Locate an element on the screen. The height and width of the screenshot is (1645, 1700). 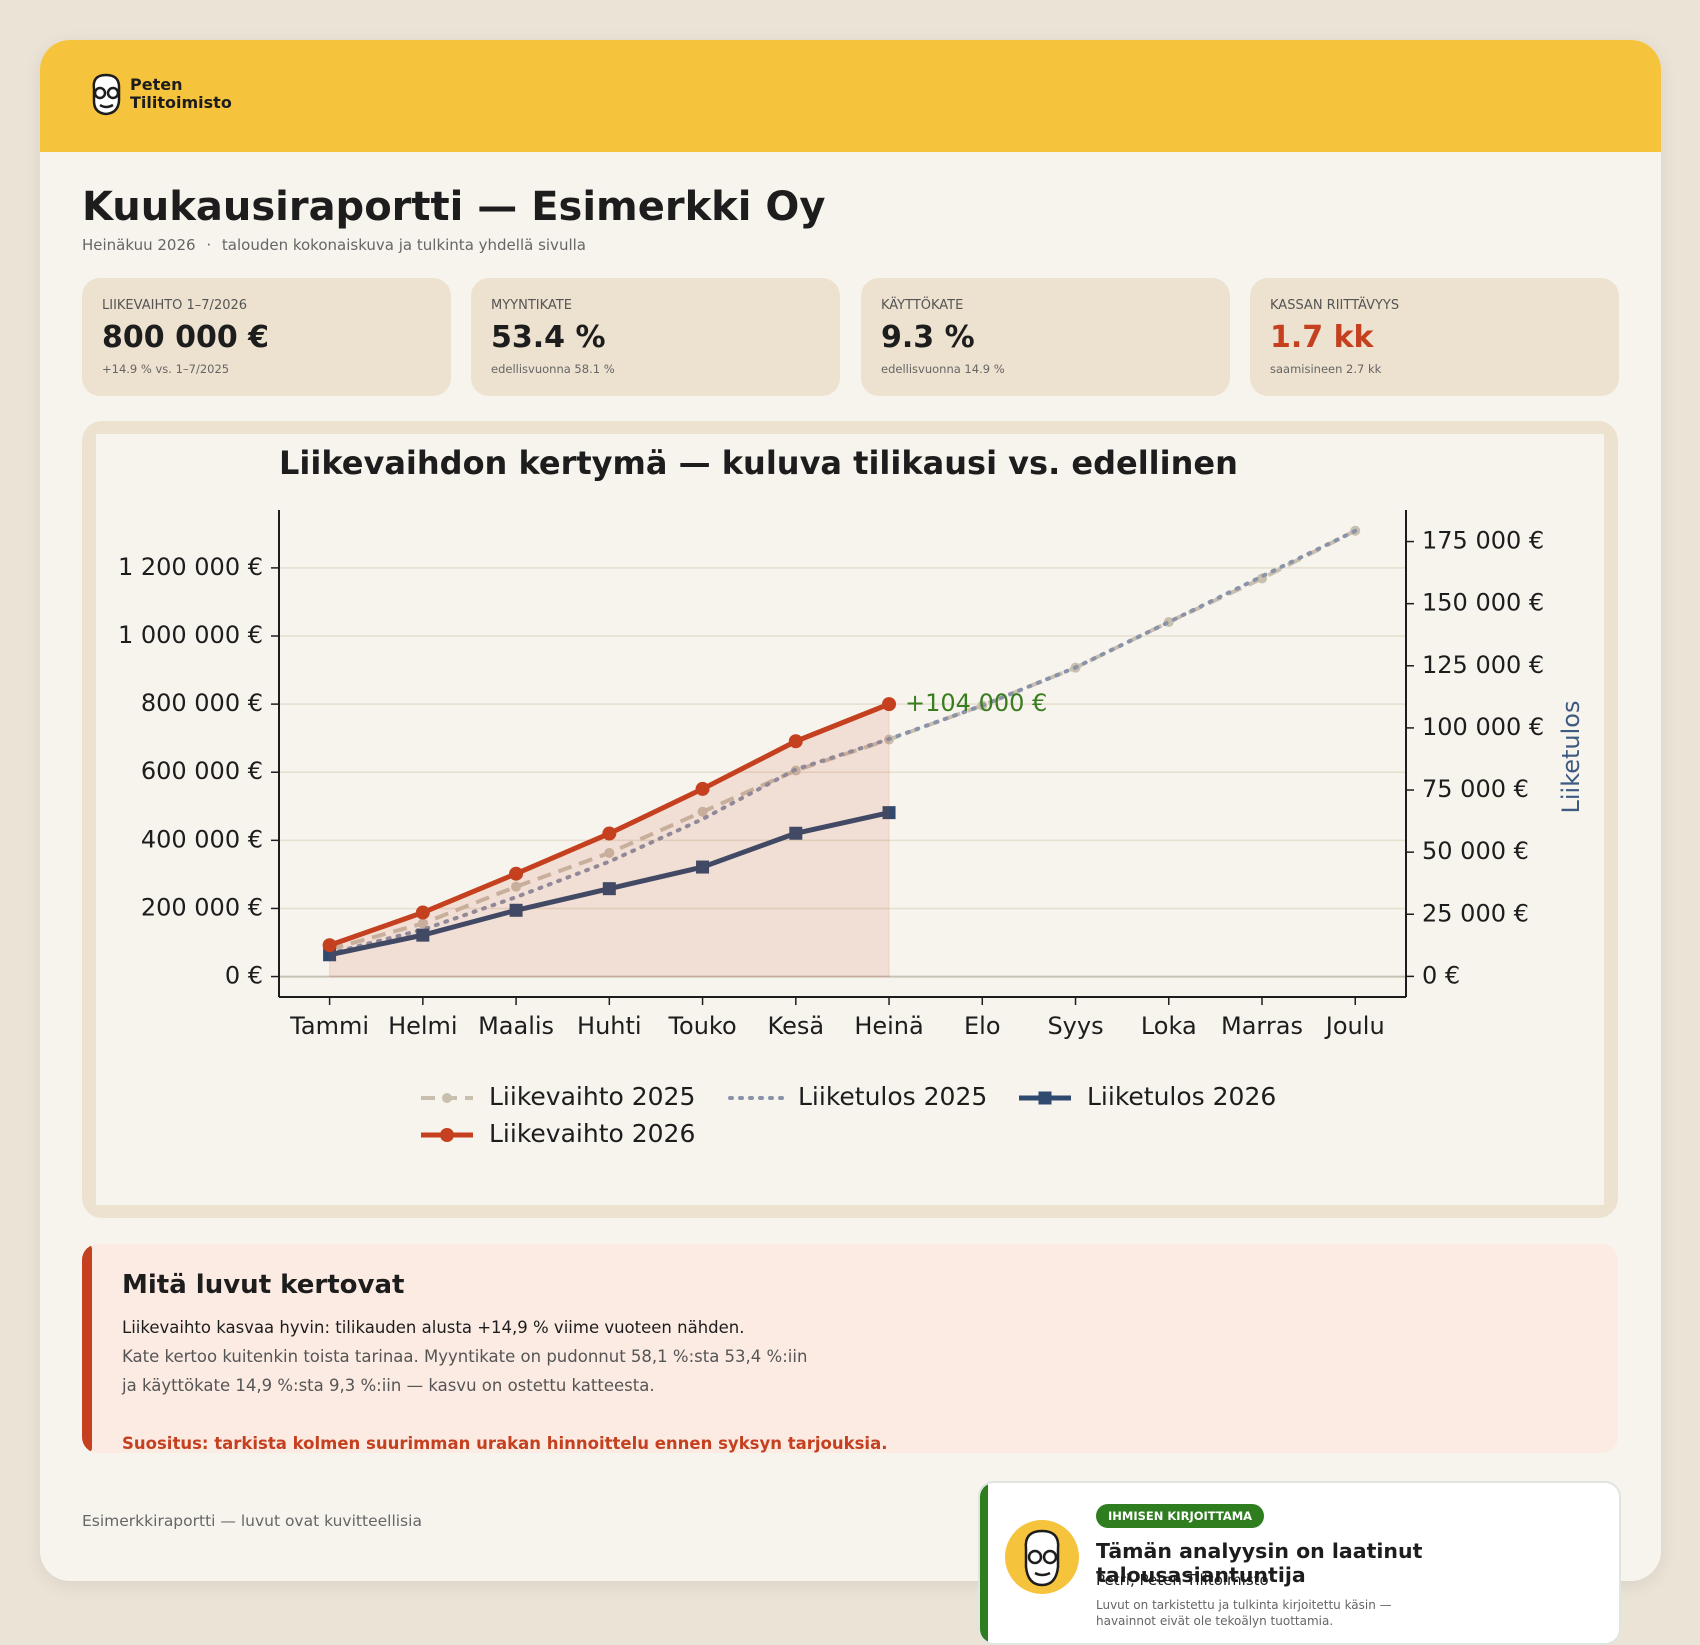
y2-tick-label: 50 000 € is located at coordinates (1475, 851).